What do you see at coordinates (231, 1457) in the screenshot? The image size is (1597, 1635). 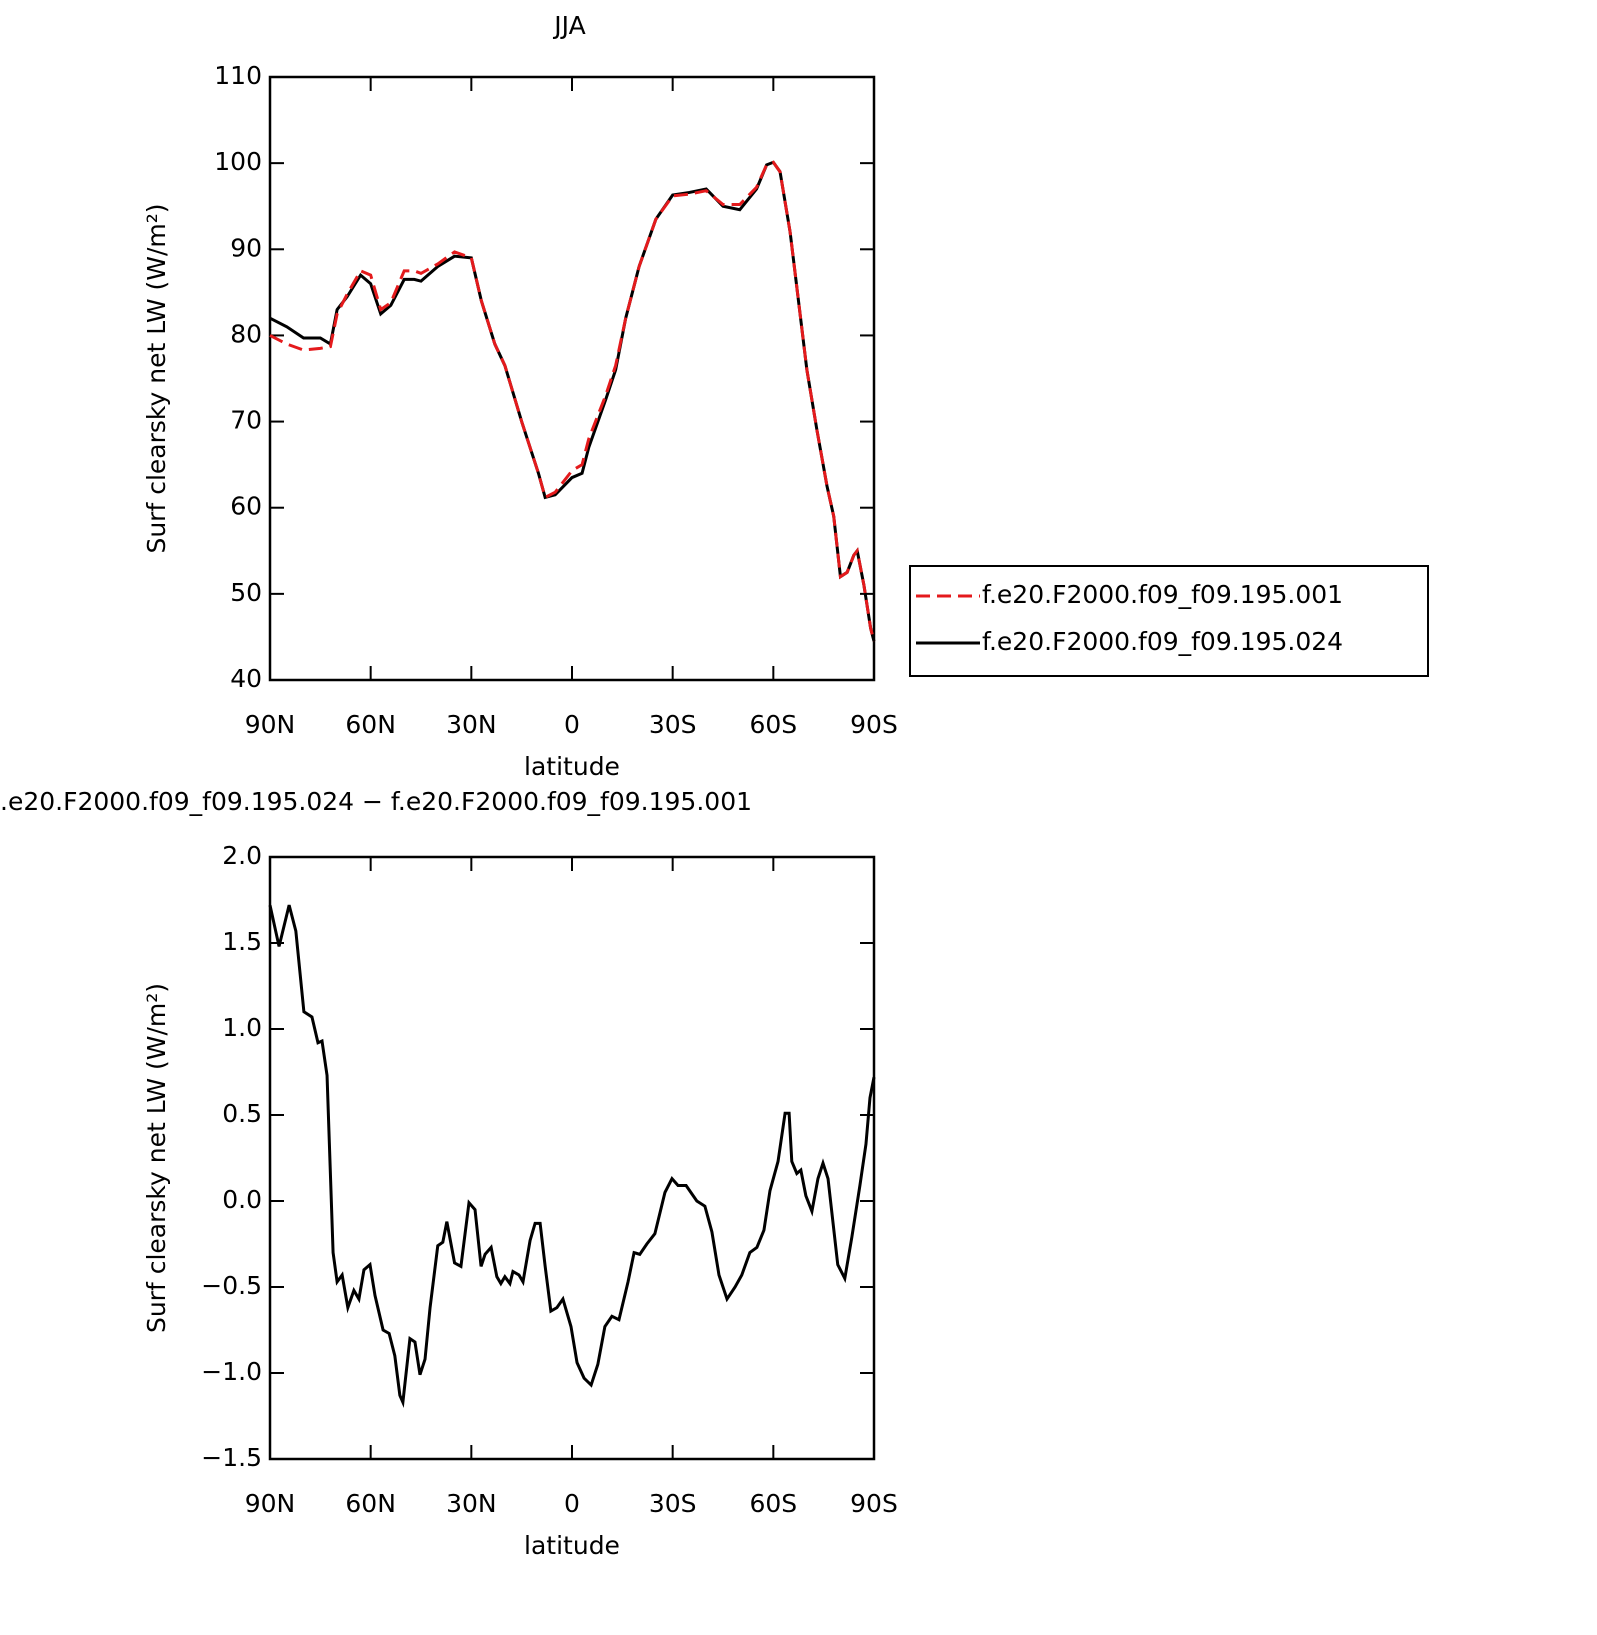 I see `y-tick-label: −1.5` at bounding box center [231, 1457].